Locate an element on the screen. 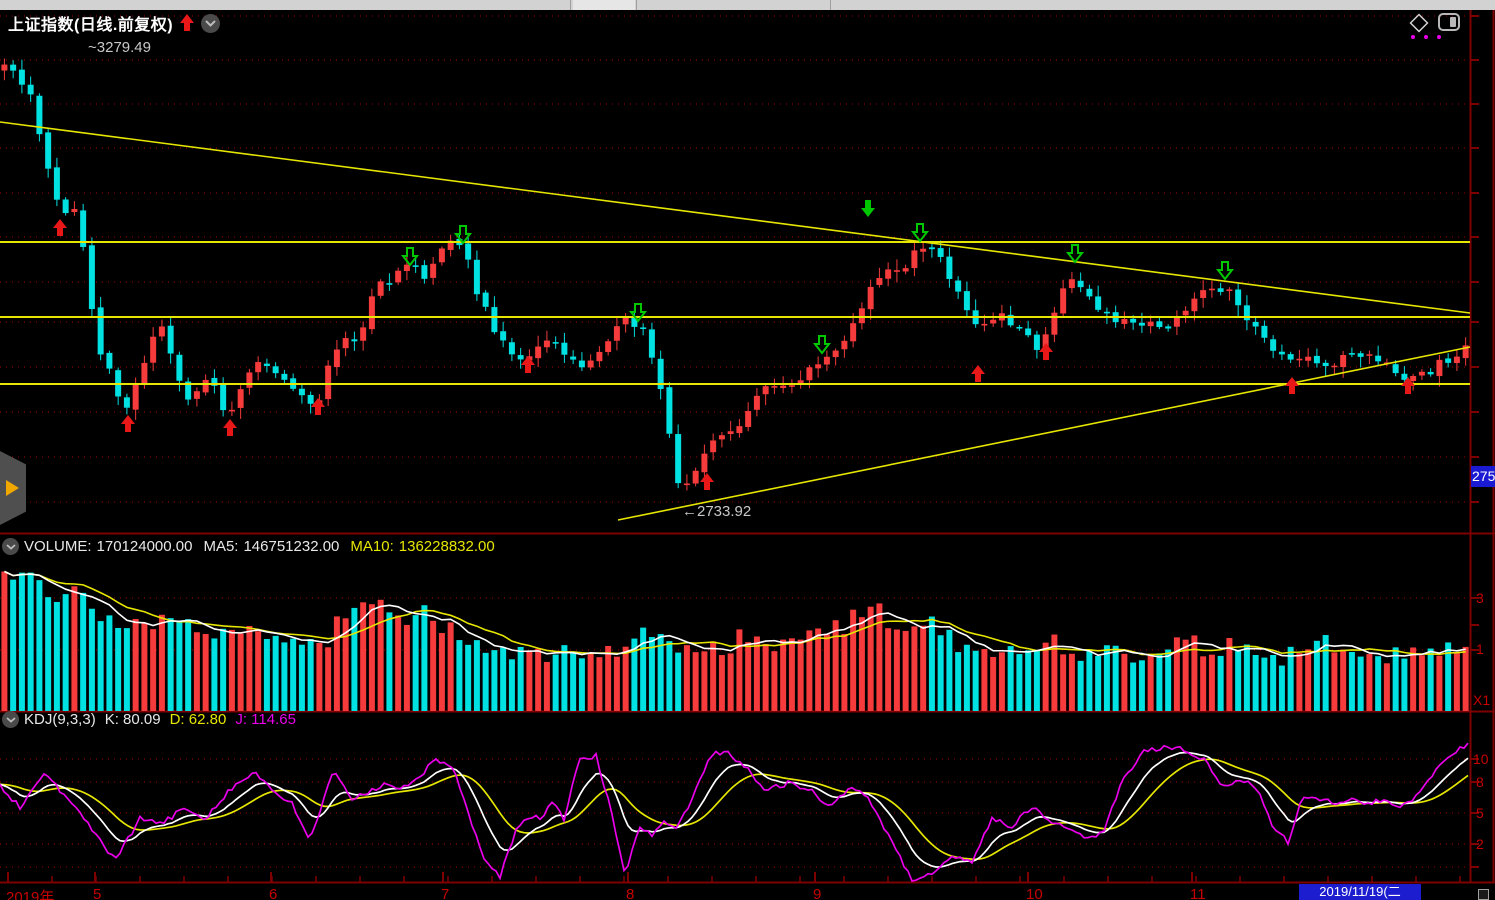 Image resolution: width=1495 pixels, height=900 pixels. volume-axis-label-1: 1 is located at coordinates (1480, 649).